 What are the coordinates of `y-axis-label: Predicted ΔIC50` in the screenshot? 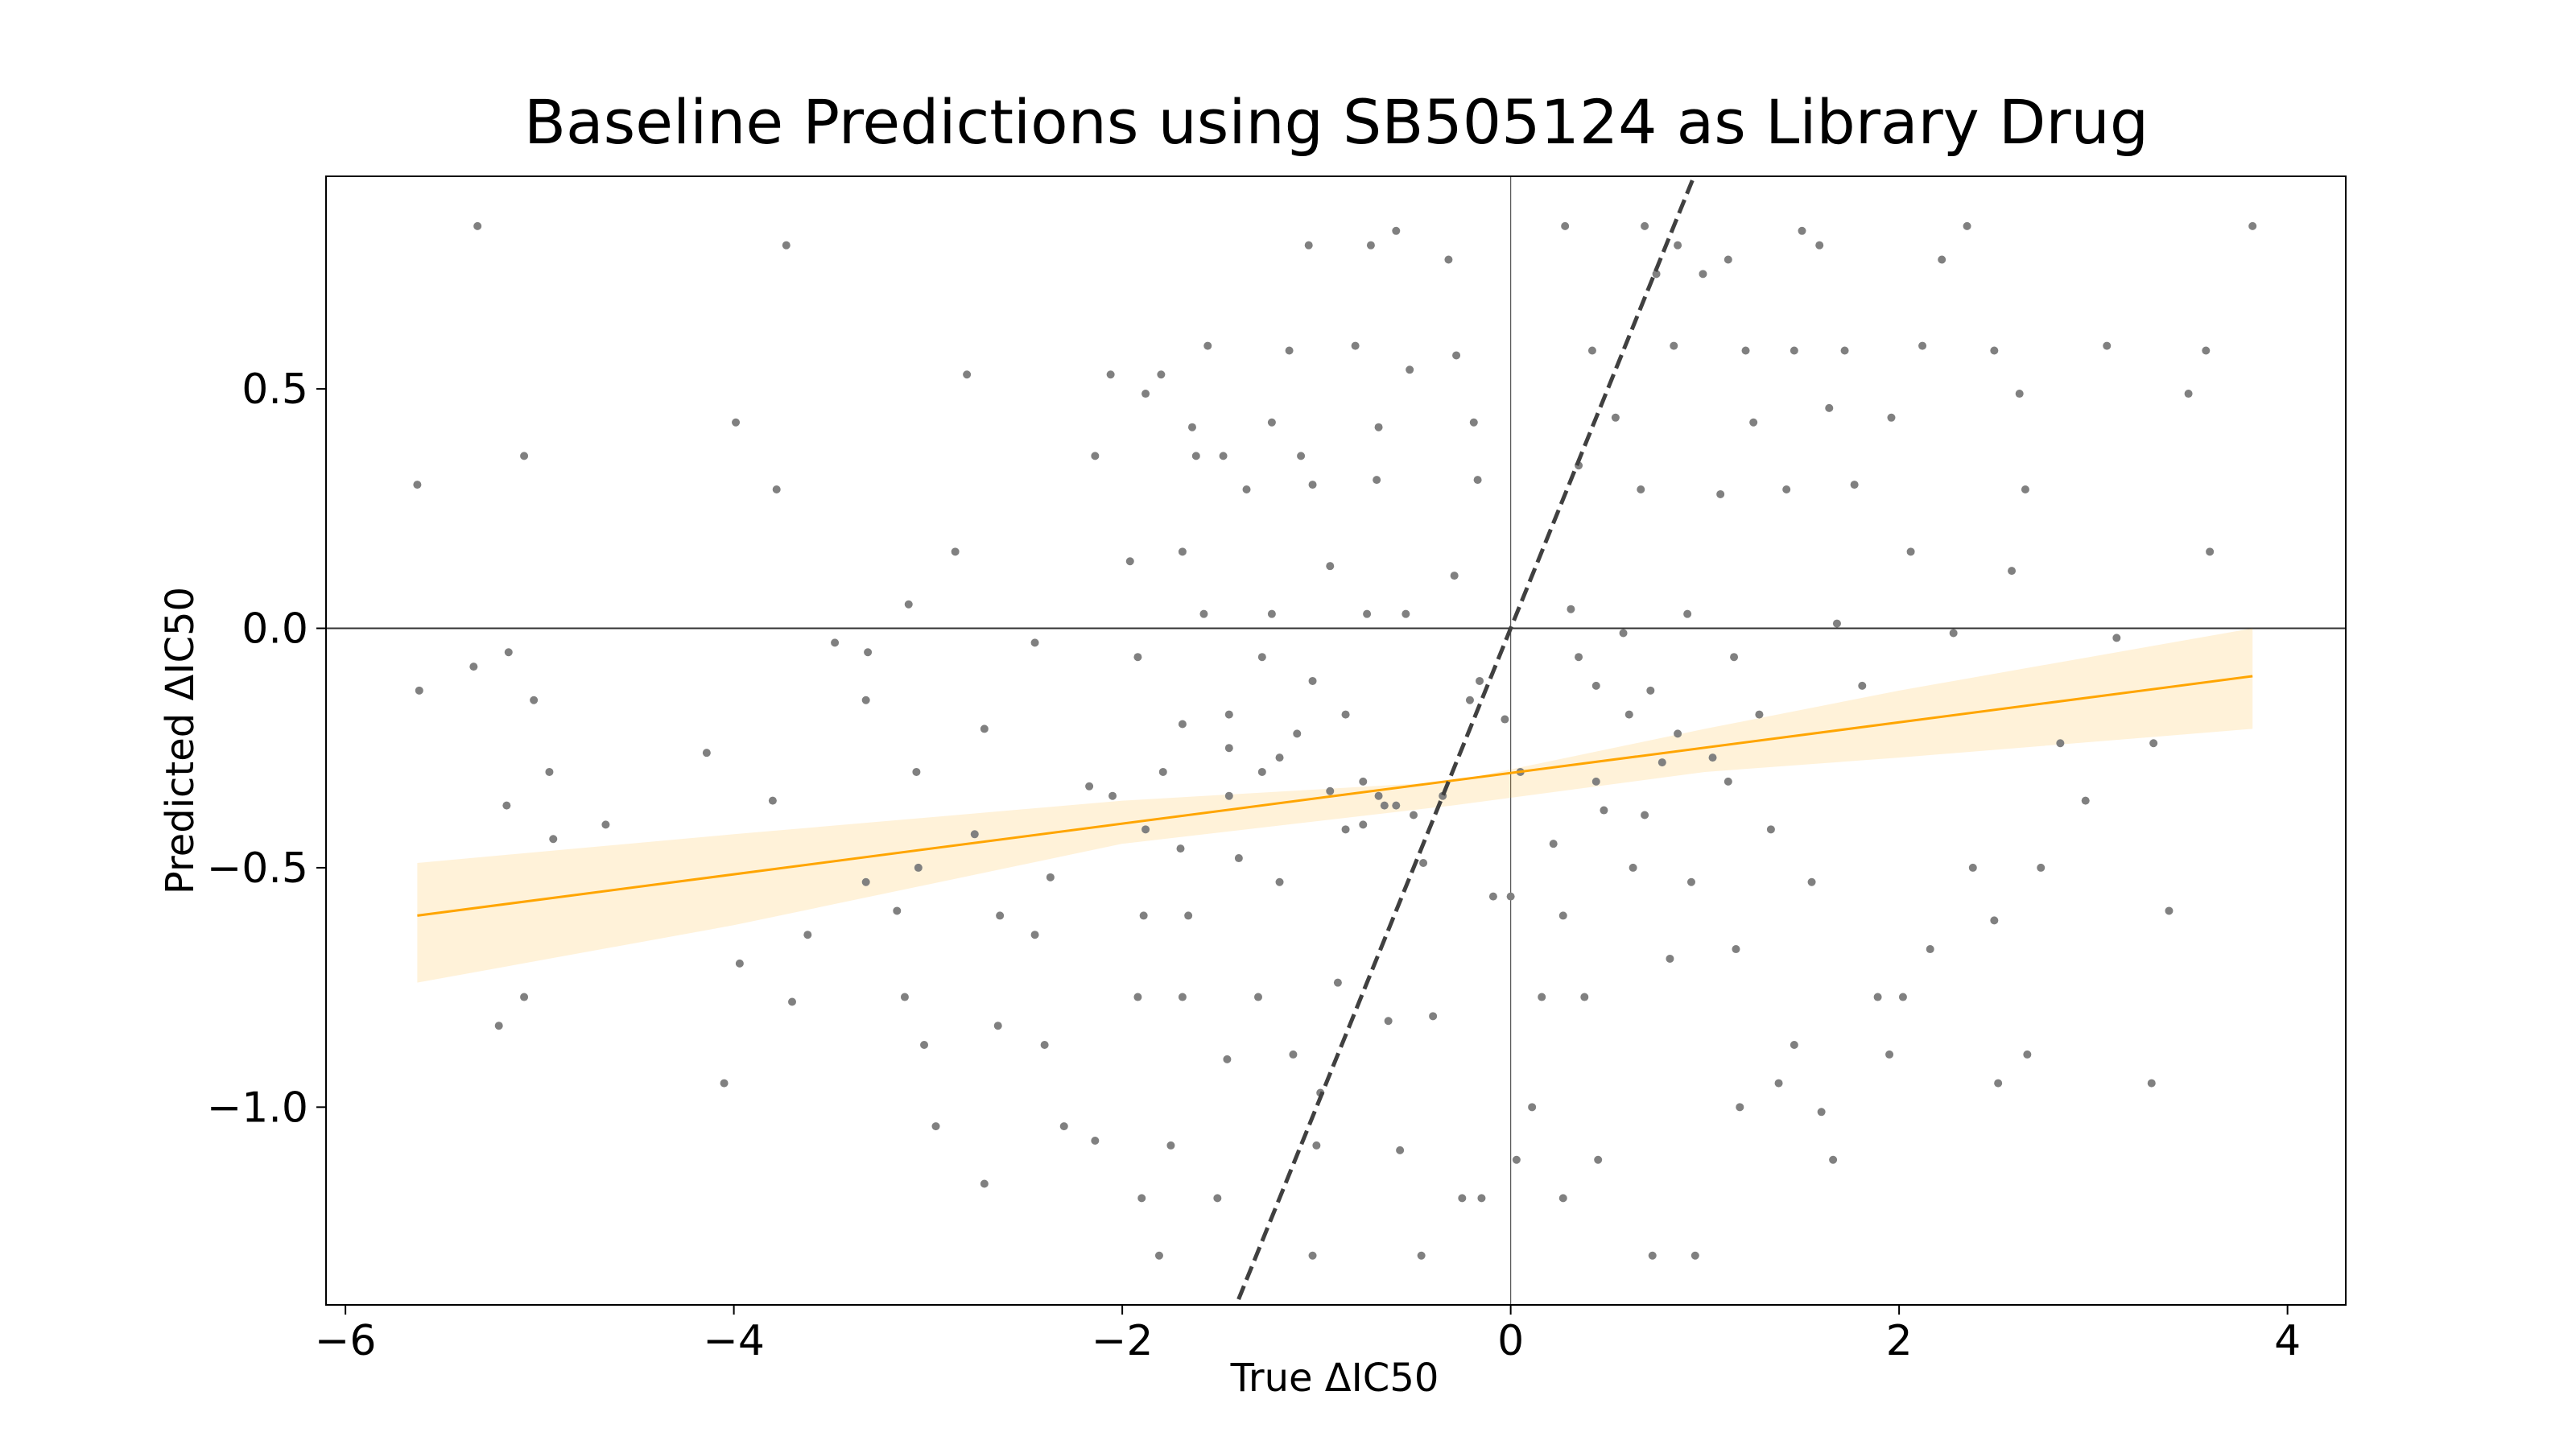 It's located at (180, 740).